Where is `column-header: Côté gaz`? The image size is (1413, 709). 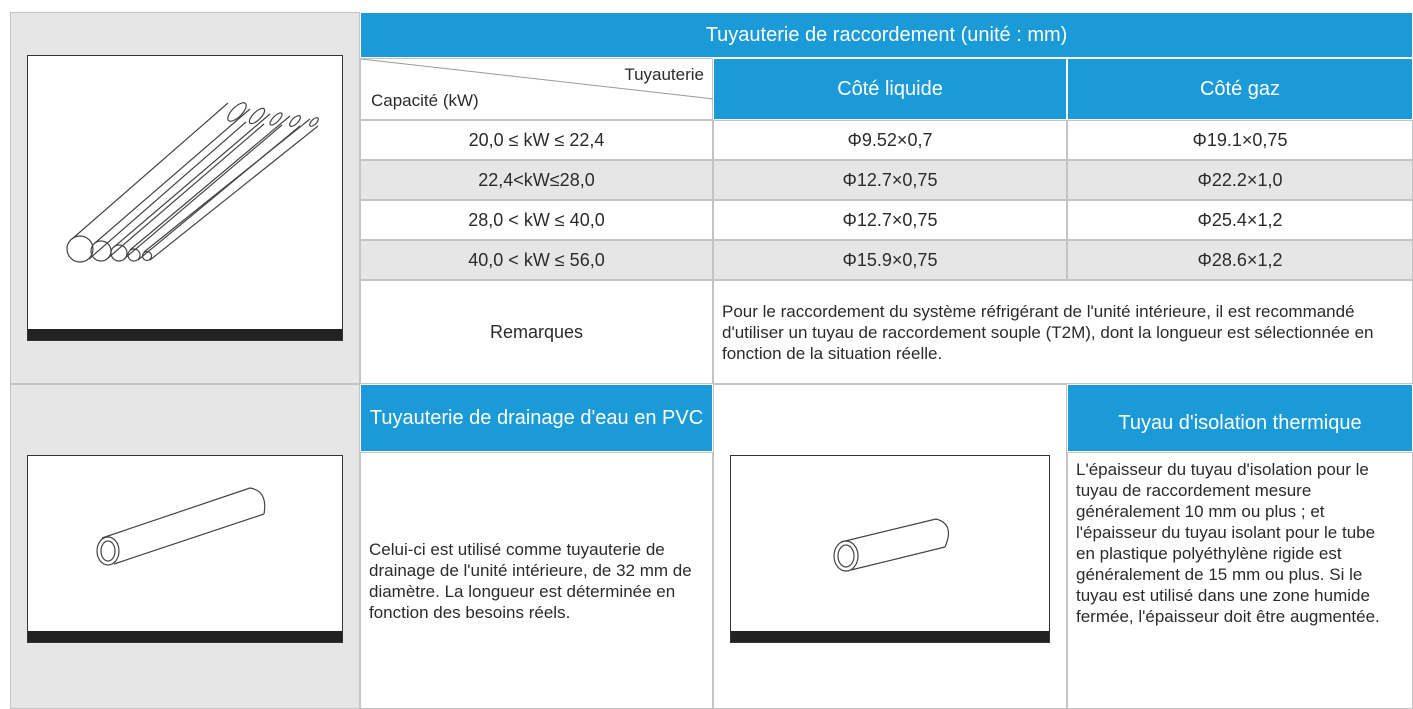
column-header: Côté gaz is located at coordinates (1240, 89).